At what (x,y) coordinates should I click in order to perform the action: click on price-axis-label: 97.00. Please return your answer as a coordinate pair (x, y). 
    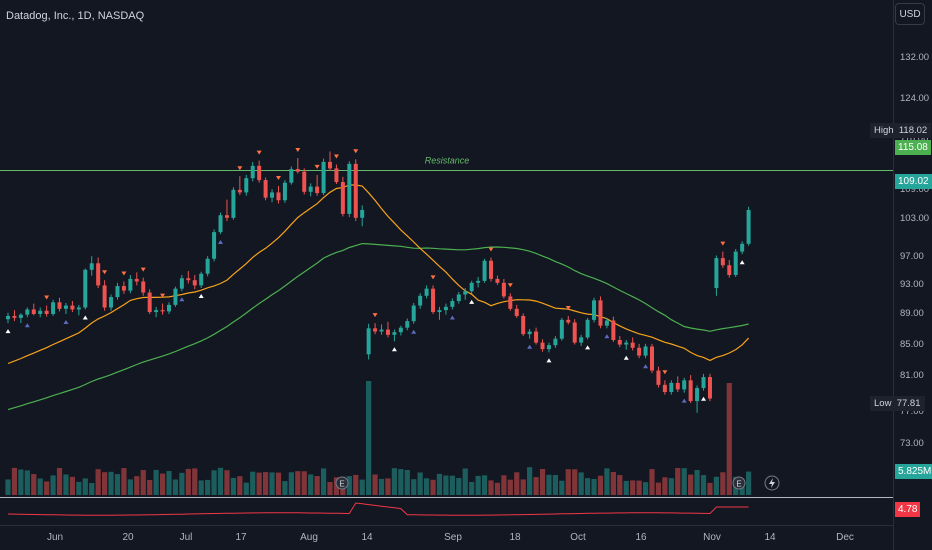
    Looking at the image, I should click on (912, 256).